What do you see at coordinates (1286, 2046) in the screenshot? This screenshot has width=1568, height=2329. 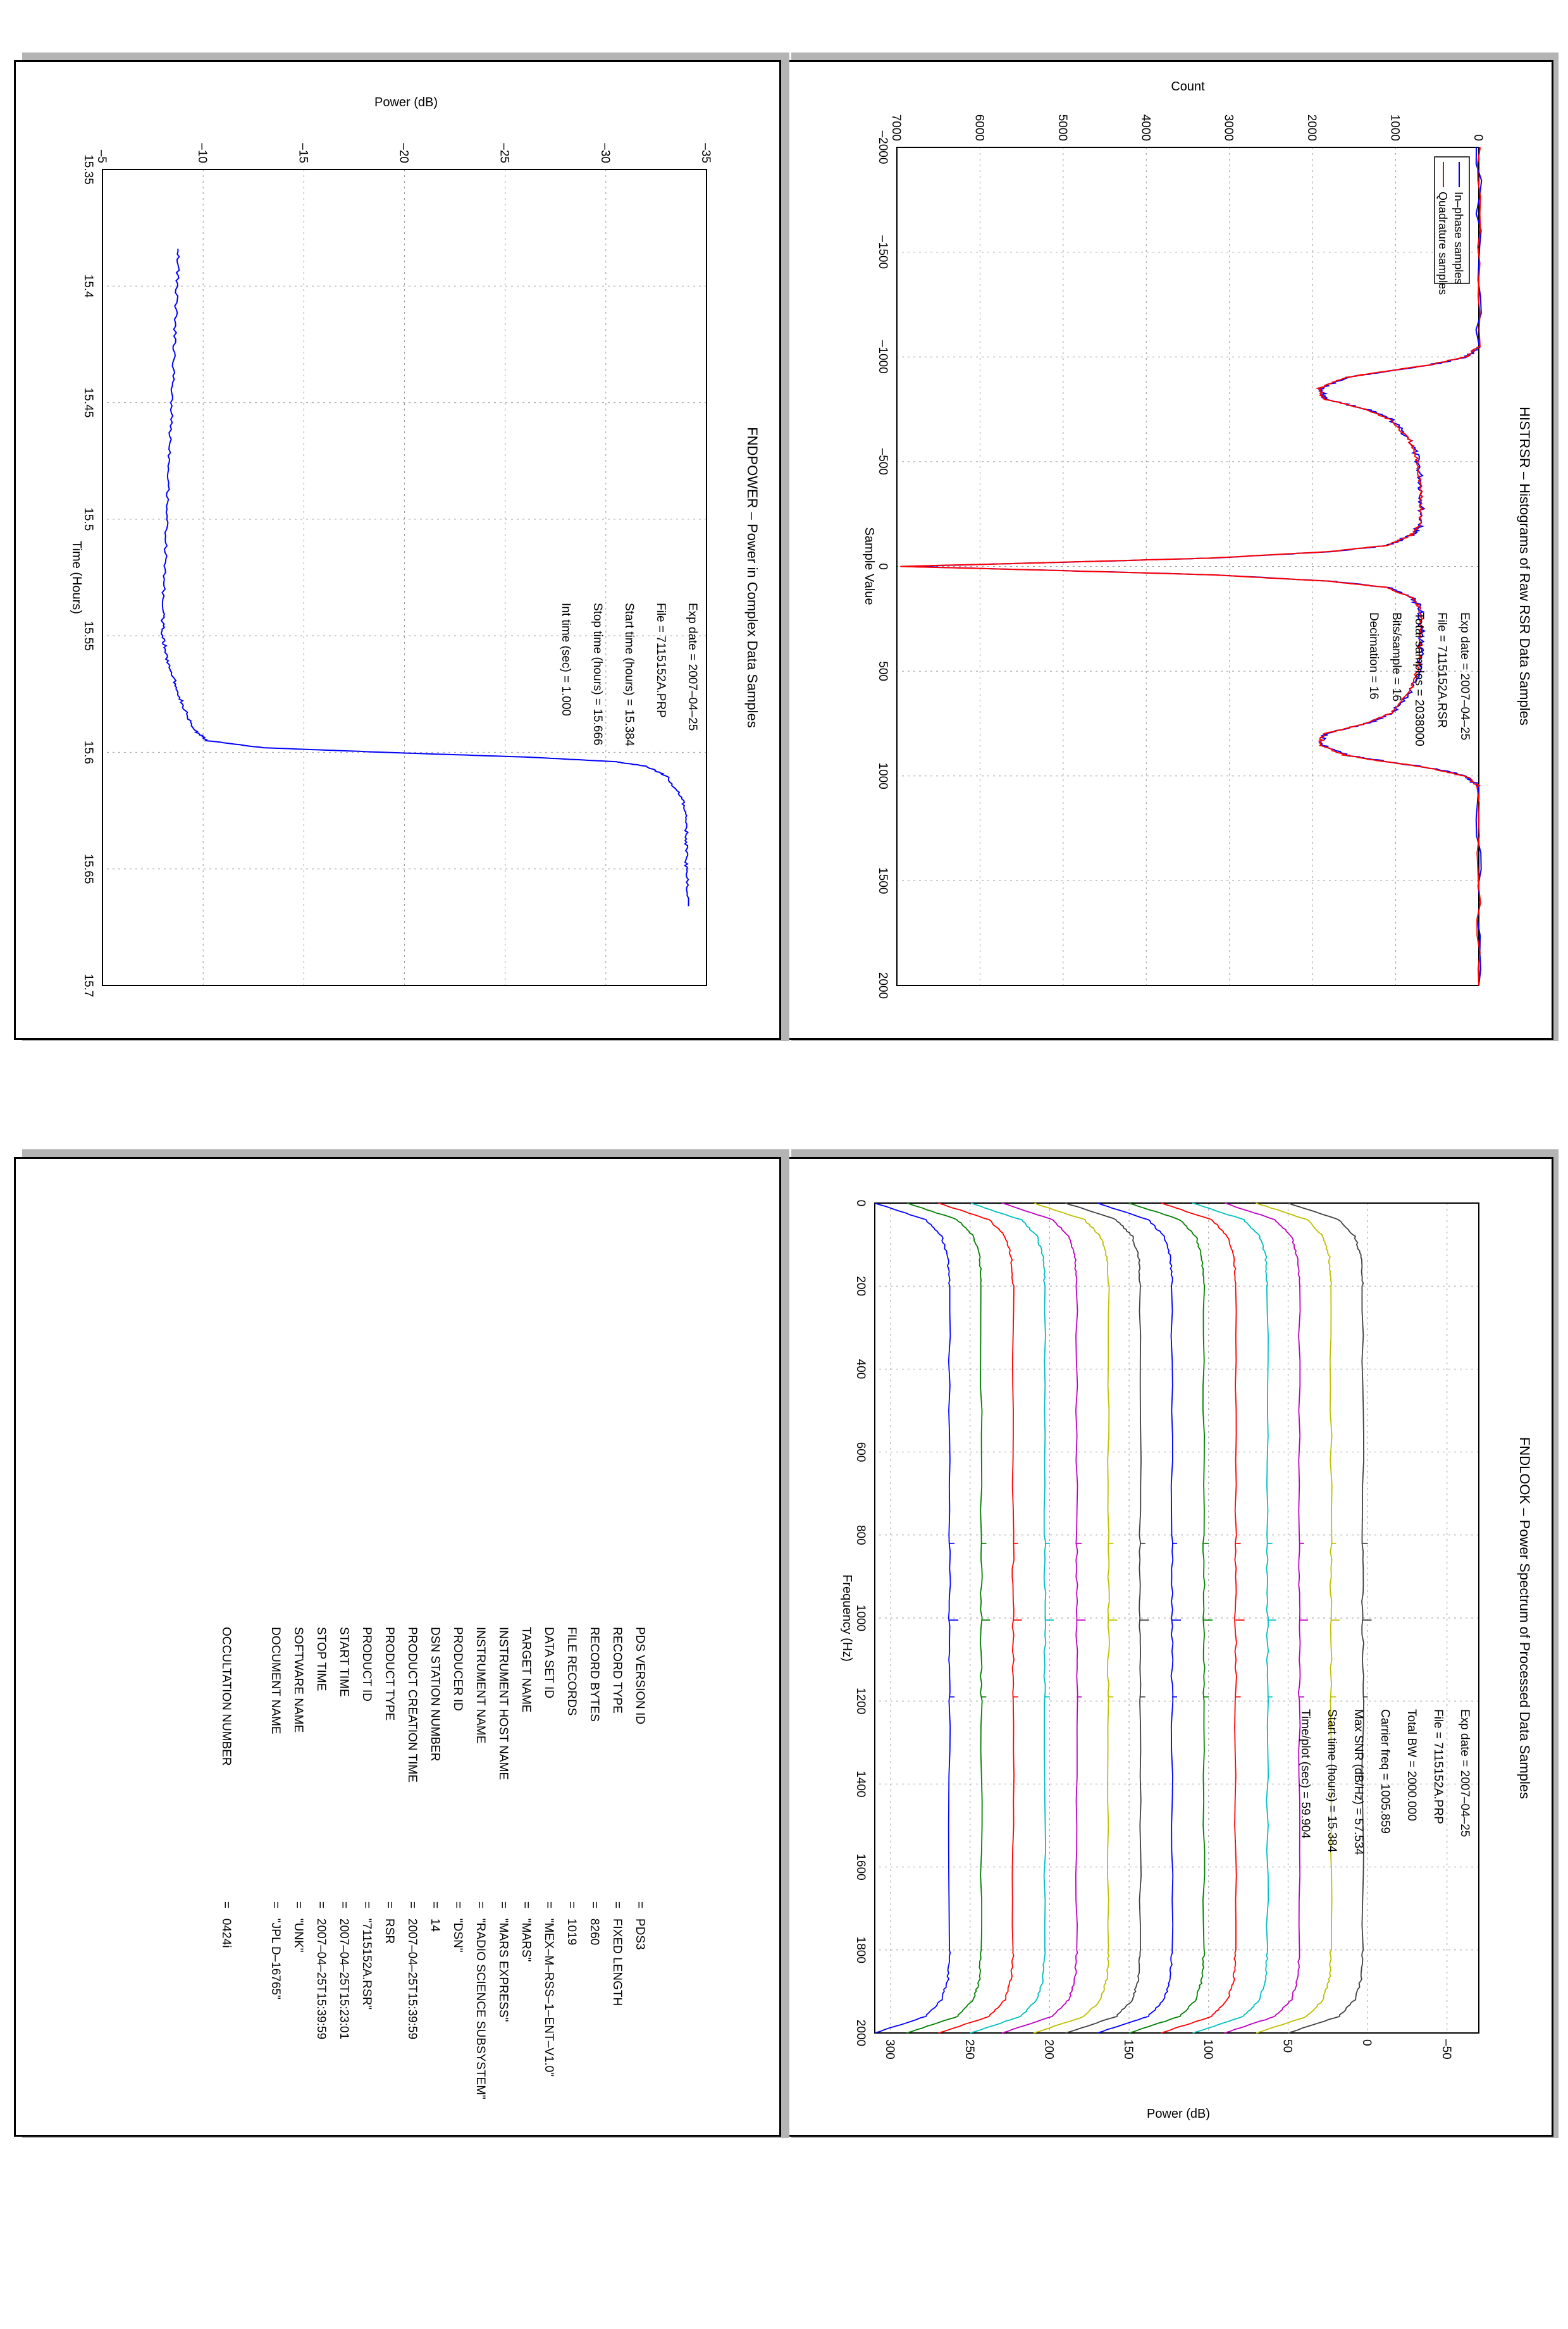 I see `y-tick-label: 50` at bounding box center [1286, 2046].